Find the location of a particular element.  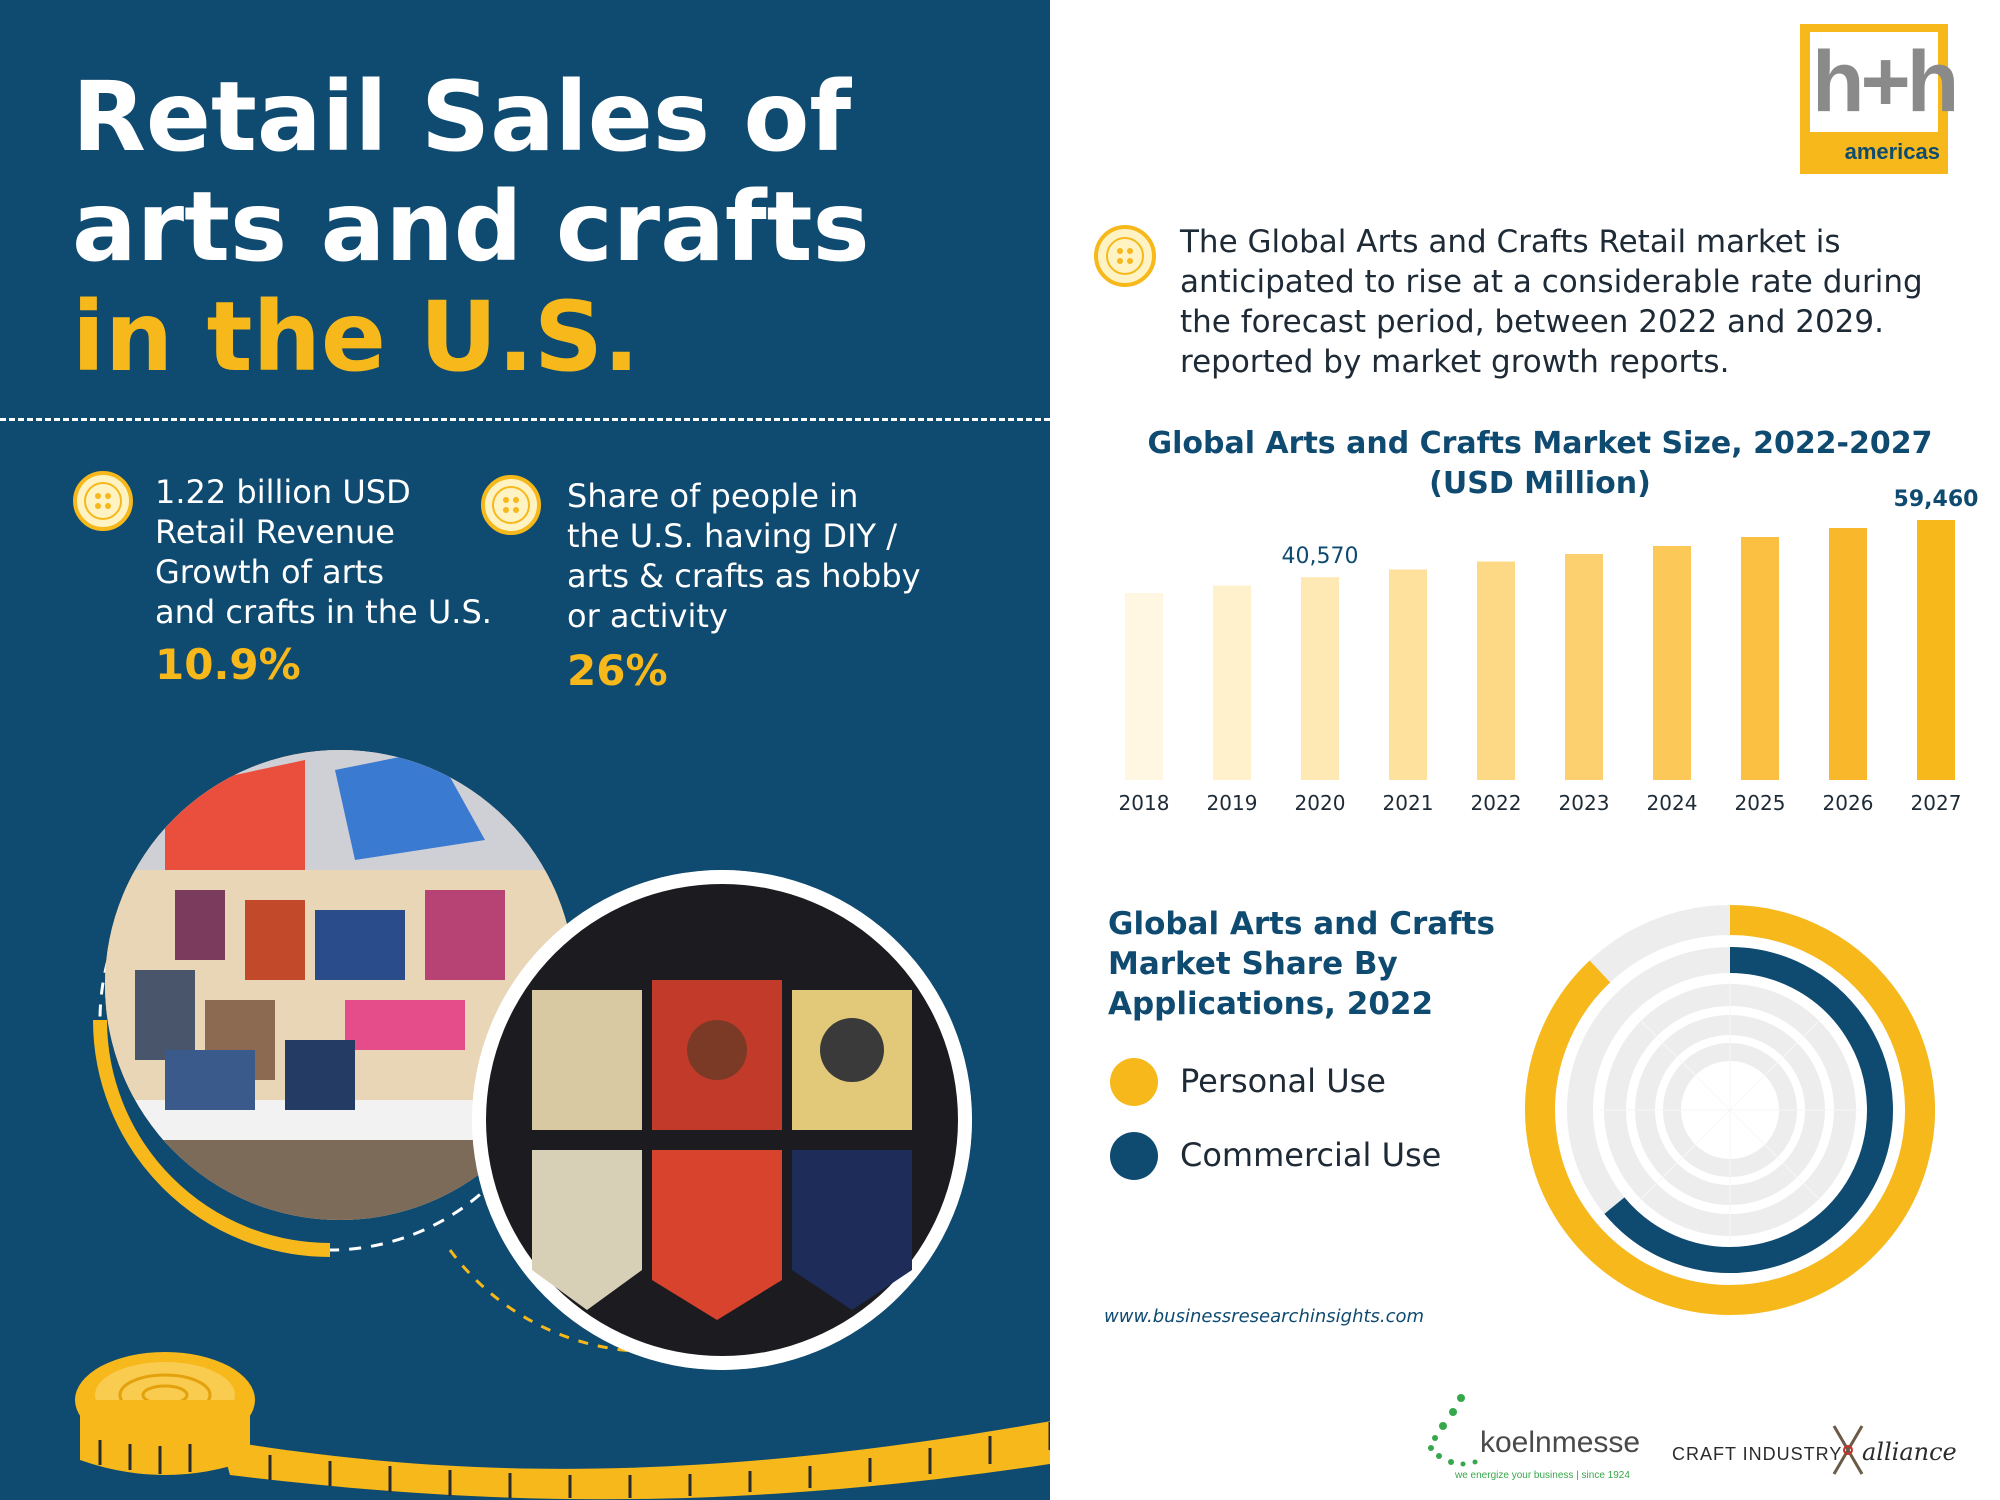

bar-chart-title-line: (USD Million) is located at coordinates (1540, 483).